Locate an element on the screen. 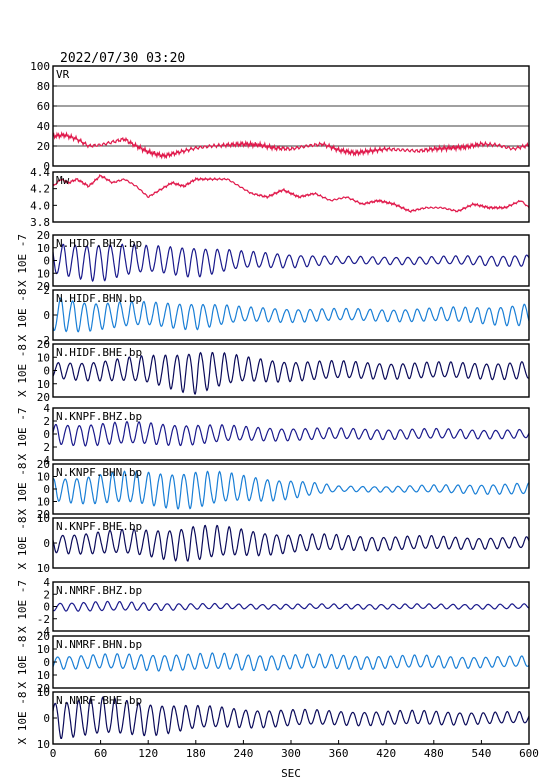 Image resolution: width=554 pixels, height=781 pixels. x-axis-title: SEC is located at coordinates (291, 773).